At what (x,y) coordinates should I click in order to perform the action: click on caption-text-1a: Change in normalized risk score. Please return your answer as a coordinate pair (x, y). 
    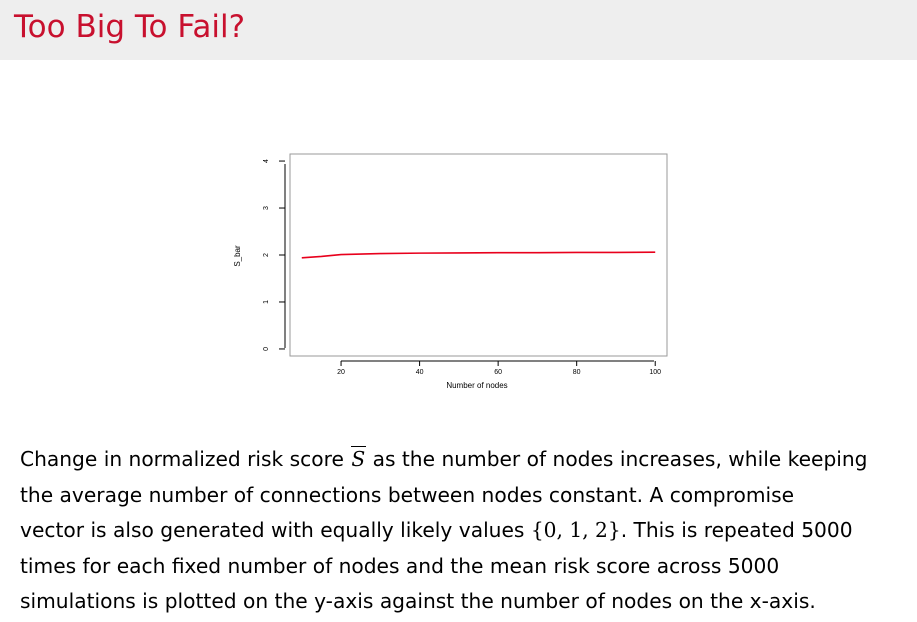
    Looking at the image, I should click on (185, 459).